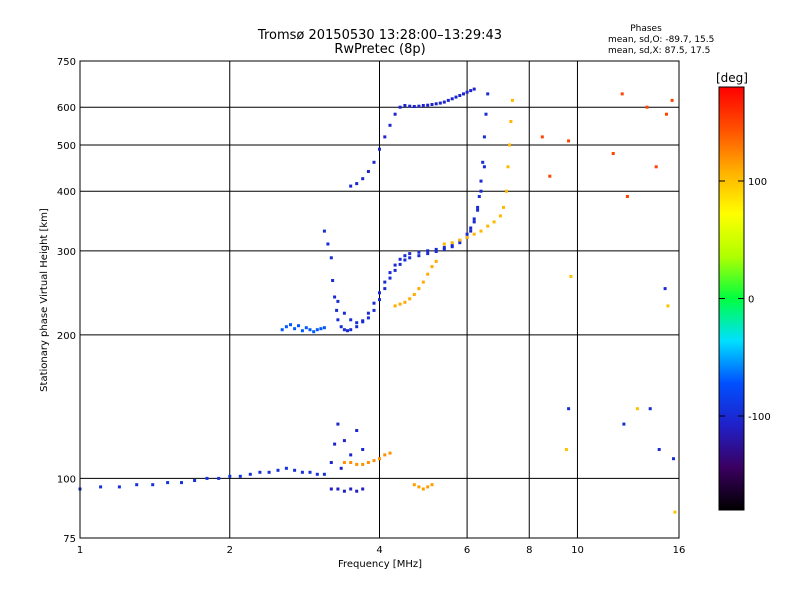  Describe the element at coordinates (66, 108) in the screenshot. I see `y-tick-label: 600` at that location.